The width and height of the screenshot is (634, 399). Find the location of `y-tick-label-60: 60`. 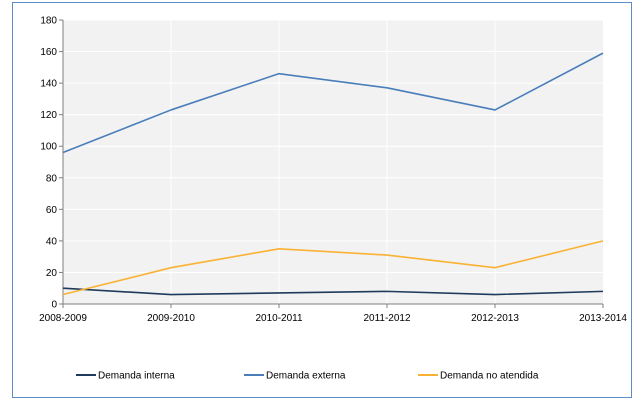

y-tick-label-60: 60 is located at coordinates (52, 210).